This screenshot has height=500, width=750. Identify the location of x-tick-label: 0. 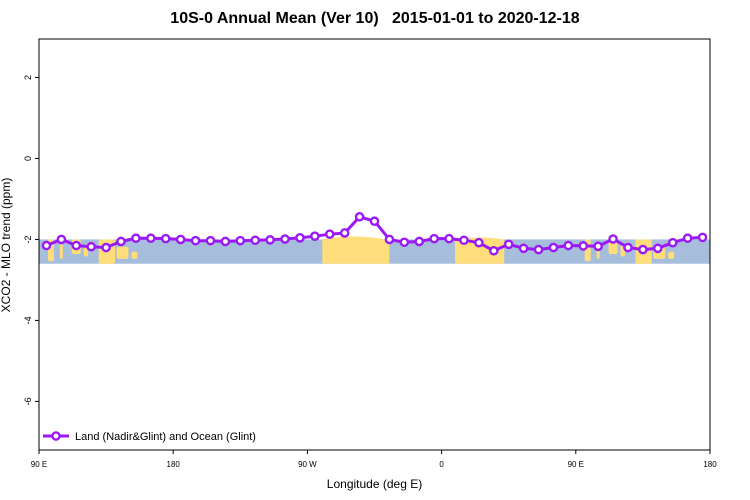
(441, 464).